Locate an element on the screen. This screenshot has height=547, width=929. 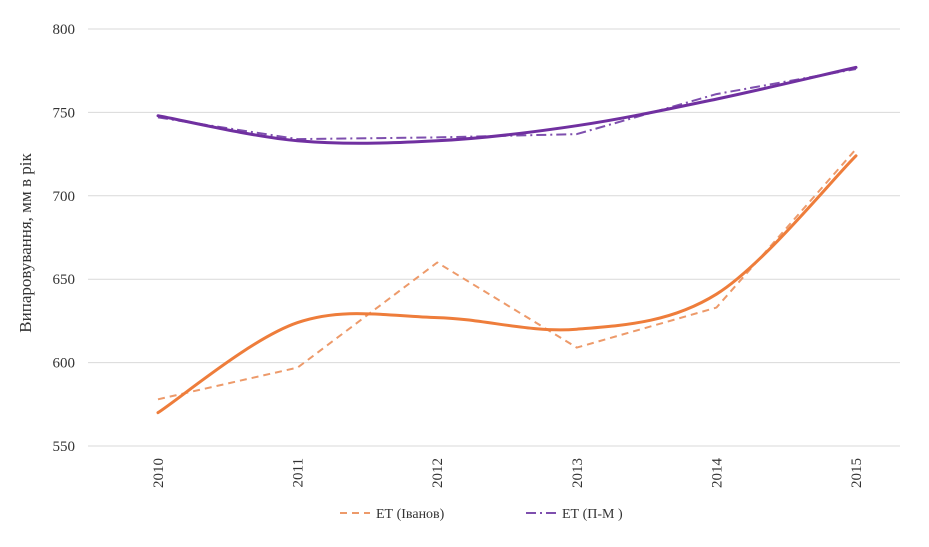
y-tick-labels: 550 600 650 700 750 800 is located at coordinates (64, 238).